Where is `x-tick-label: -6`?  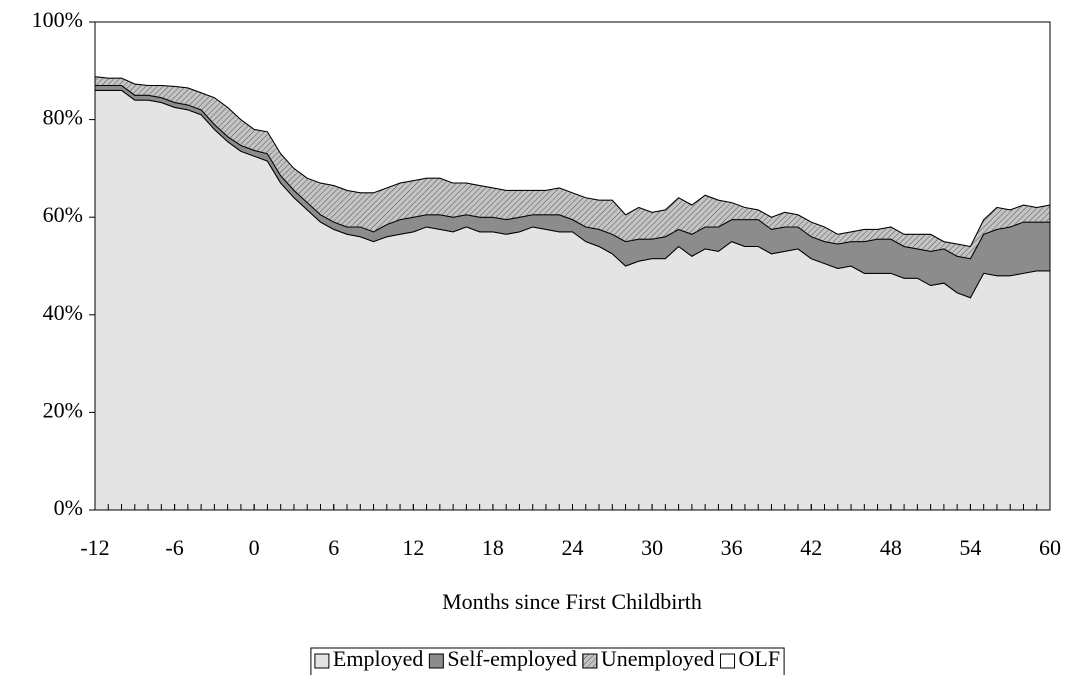
x-tick-label: -6 is located at coordinates (174, 547).